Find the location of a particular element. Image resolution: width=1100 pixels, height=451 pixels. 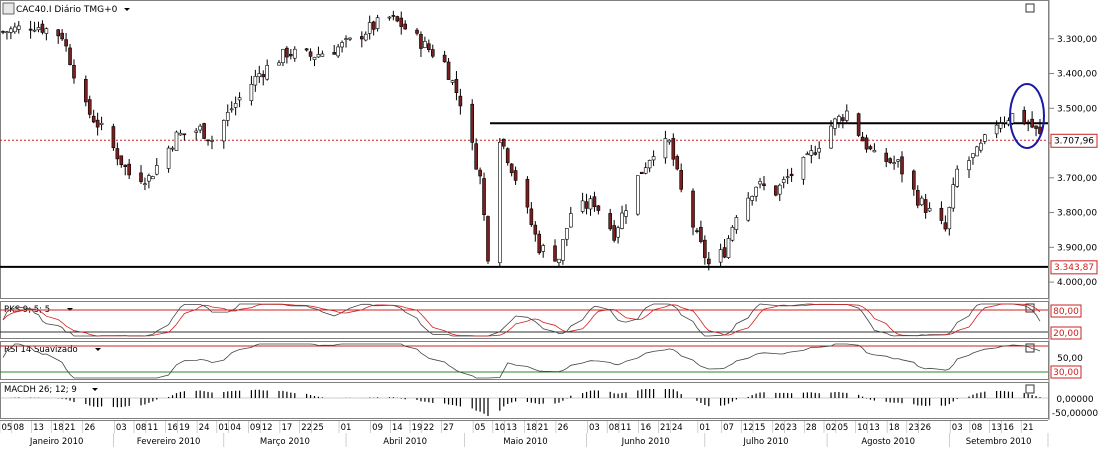

pks-series is located at coordinates (521, 320).